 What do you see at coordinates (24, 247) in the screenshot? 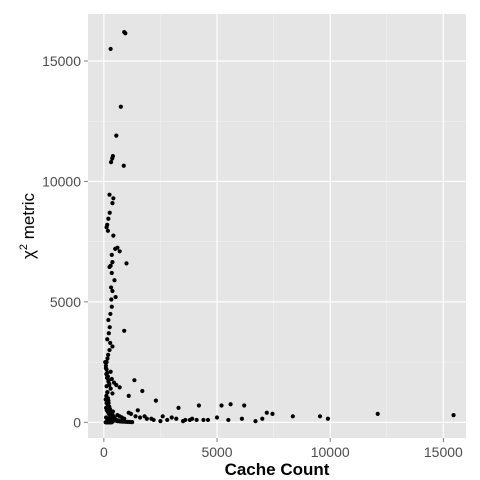
I see `y-axis-title-superscript: 2` at bounding box center [24, 247].